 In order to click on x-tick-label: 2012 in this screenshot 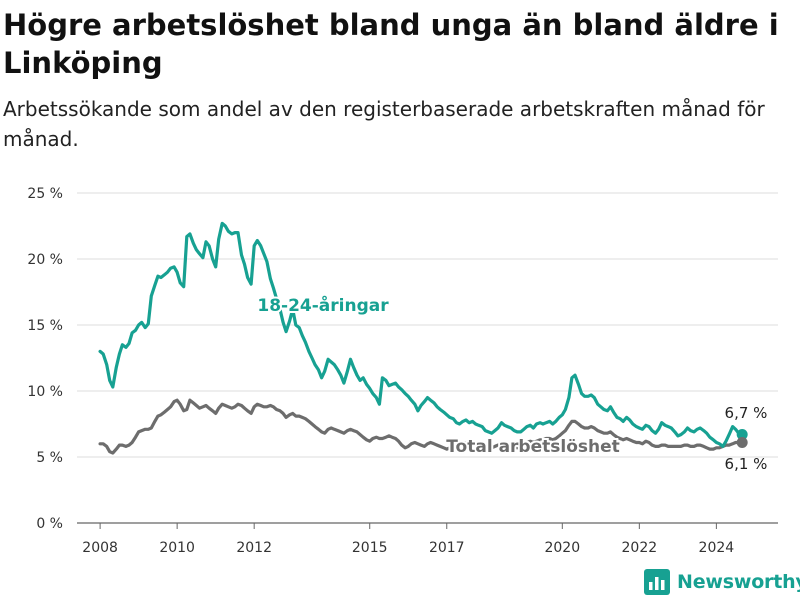, I will do `click(254, 548)`.